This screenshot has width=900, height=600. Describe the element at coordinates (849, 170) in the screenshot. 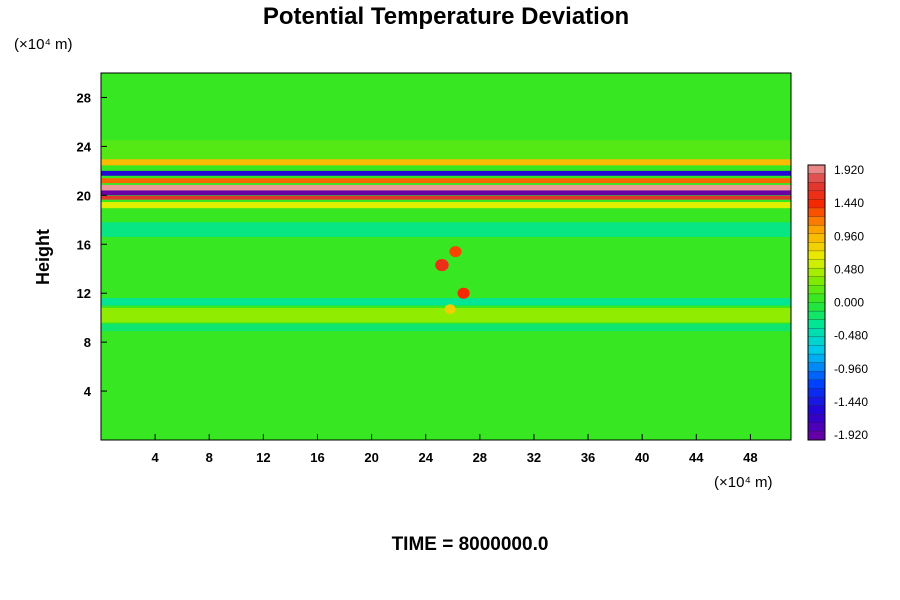

I see `colorbar-label: 1.920` at that location.